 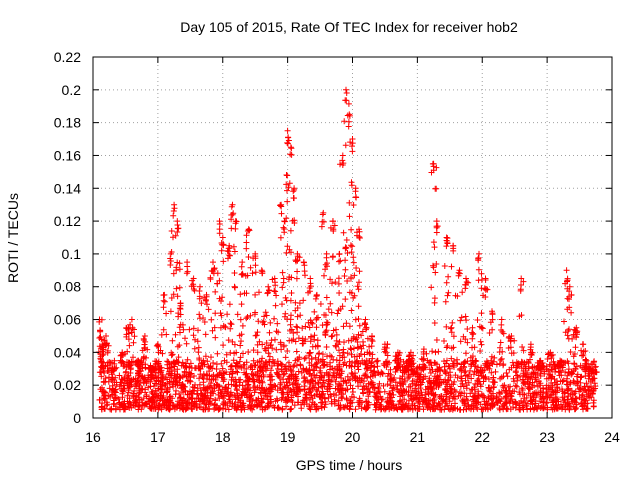 I want to click on x-tick-label: 17, so click(x=158, y=437).